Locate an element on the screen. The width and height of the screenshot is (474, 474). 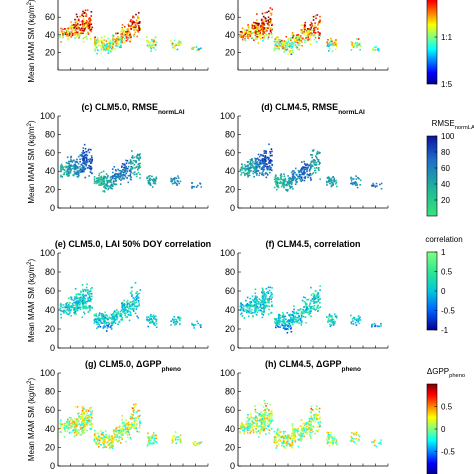
y-tick-label: 60 is located at coordinates (230, 410).